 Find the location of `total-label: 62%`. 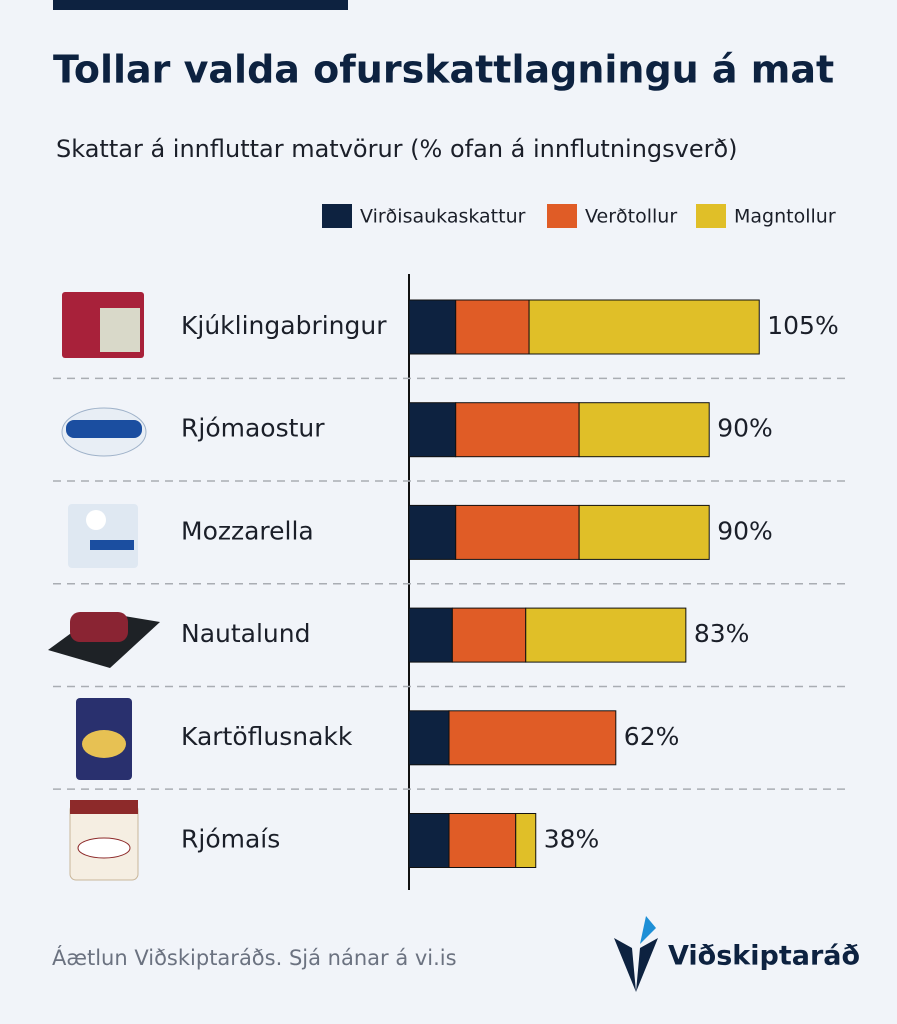

total-label: 62% is located at coordinates (652, 736).